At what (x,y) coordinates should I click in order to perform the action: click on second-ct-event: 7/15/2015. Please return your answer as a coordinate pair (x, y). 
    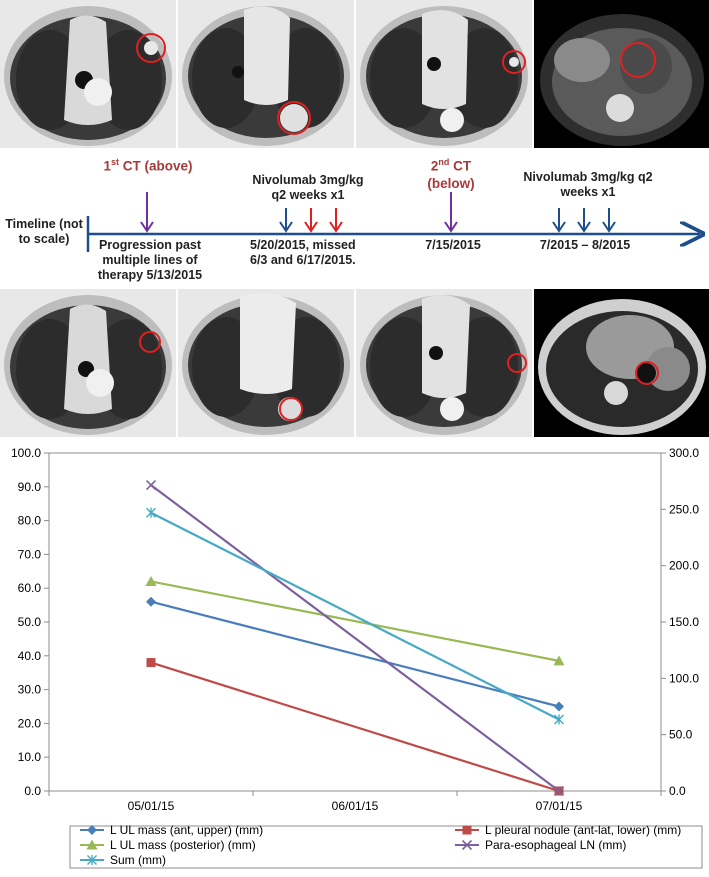
    Looking at the image, I should click on (453, 245).